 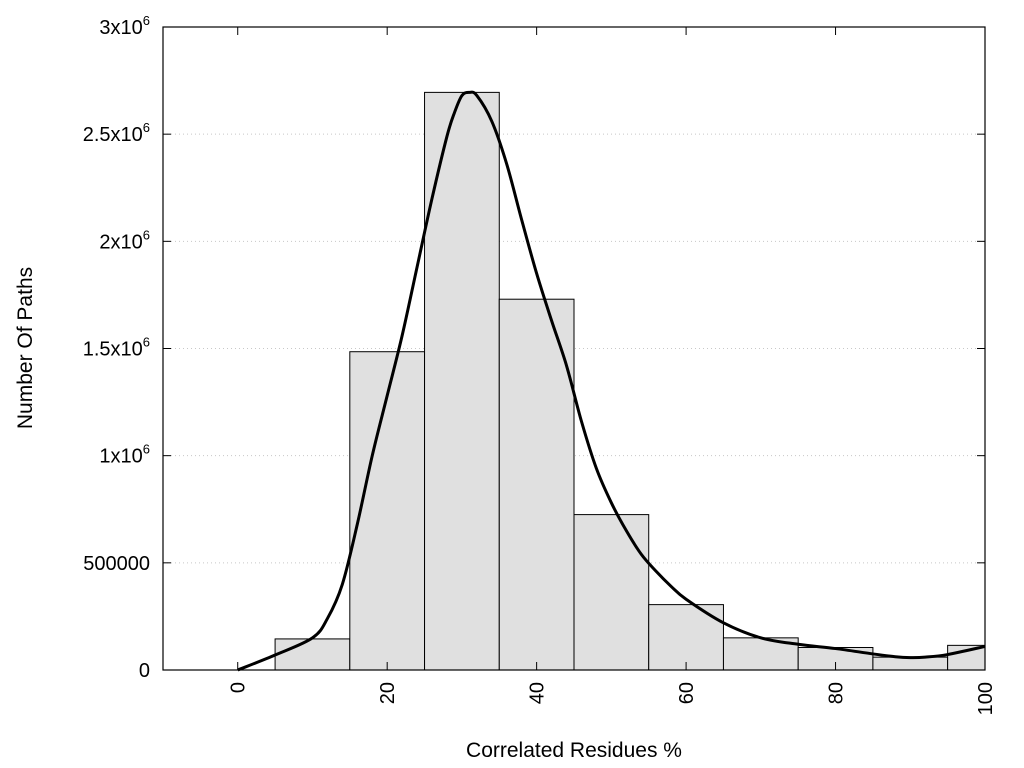 I want to click on y-axis-title: Number Of Paths, so click(x=25, y=348).